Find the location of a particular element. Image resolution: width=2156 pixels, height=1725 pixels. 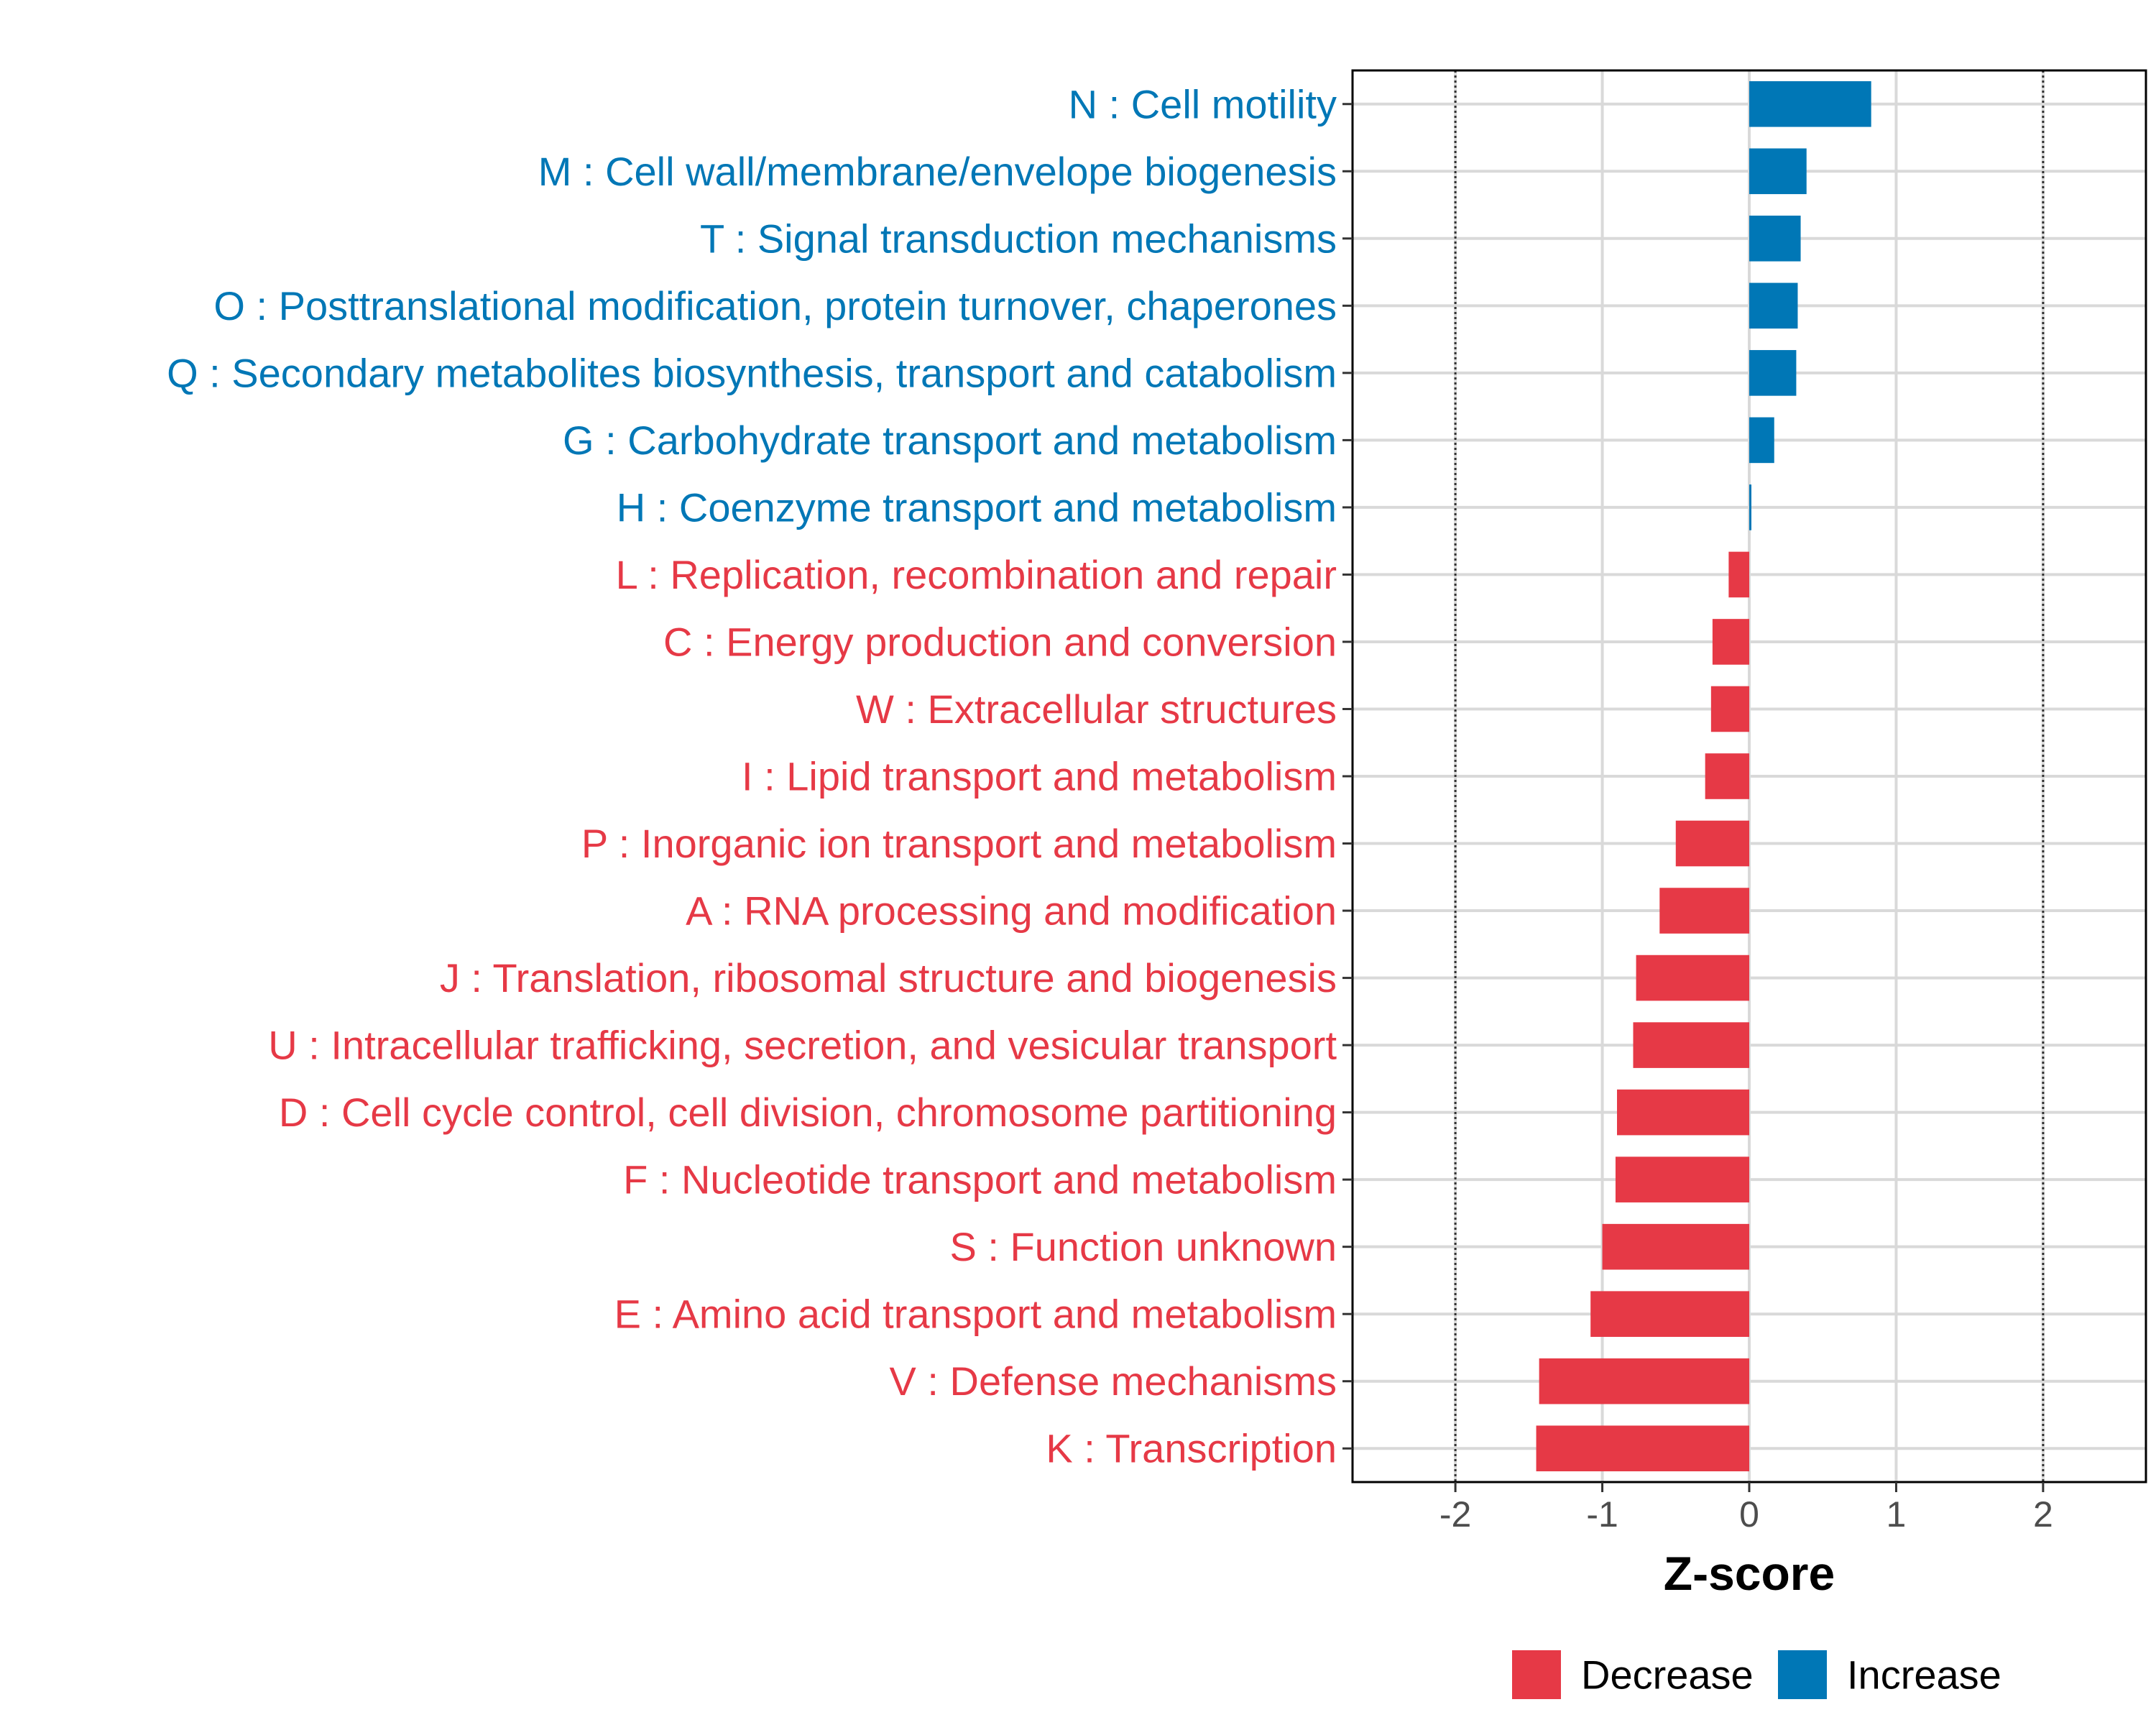

category-label: K : Transcription is located at coordinates (1191, 1448).